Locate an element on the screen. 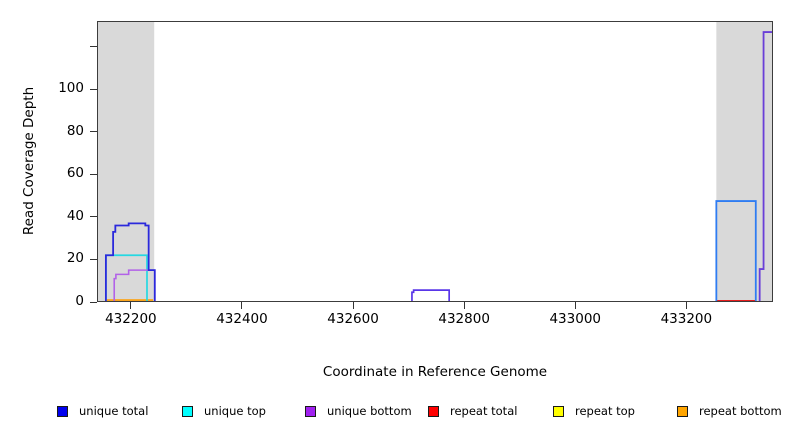 The image size is (792, 432). x-tick-label: 432800 is located at coordinates (464, 319).